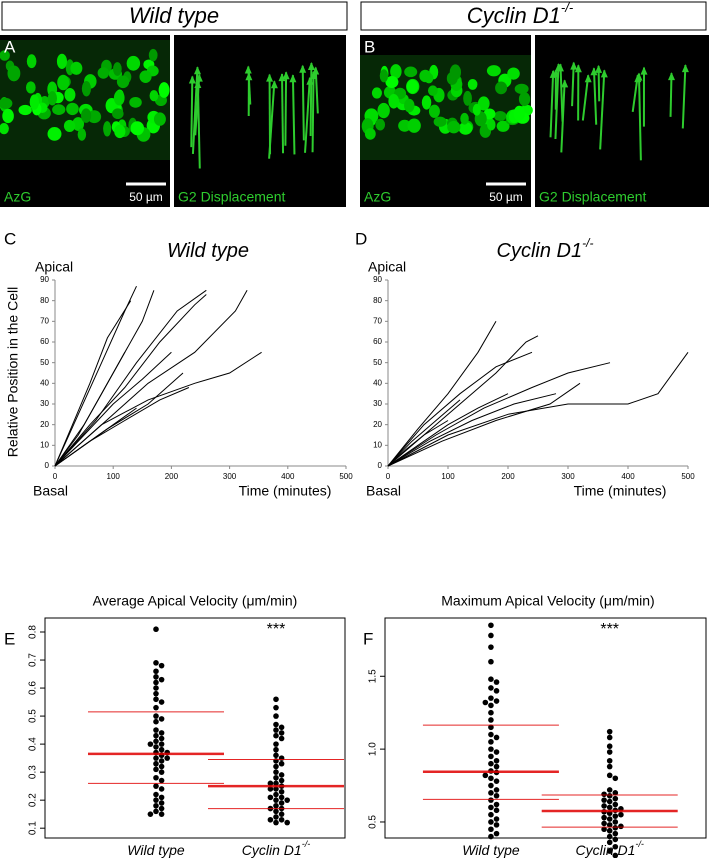 The image size is (709, 858). What do you see at coordinates (369, 46) in the screenshot?
I see `panel-label: B` at bounding box center [369, 46].